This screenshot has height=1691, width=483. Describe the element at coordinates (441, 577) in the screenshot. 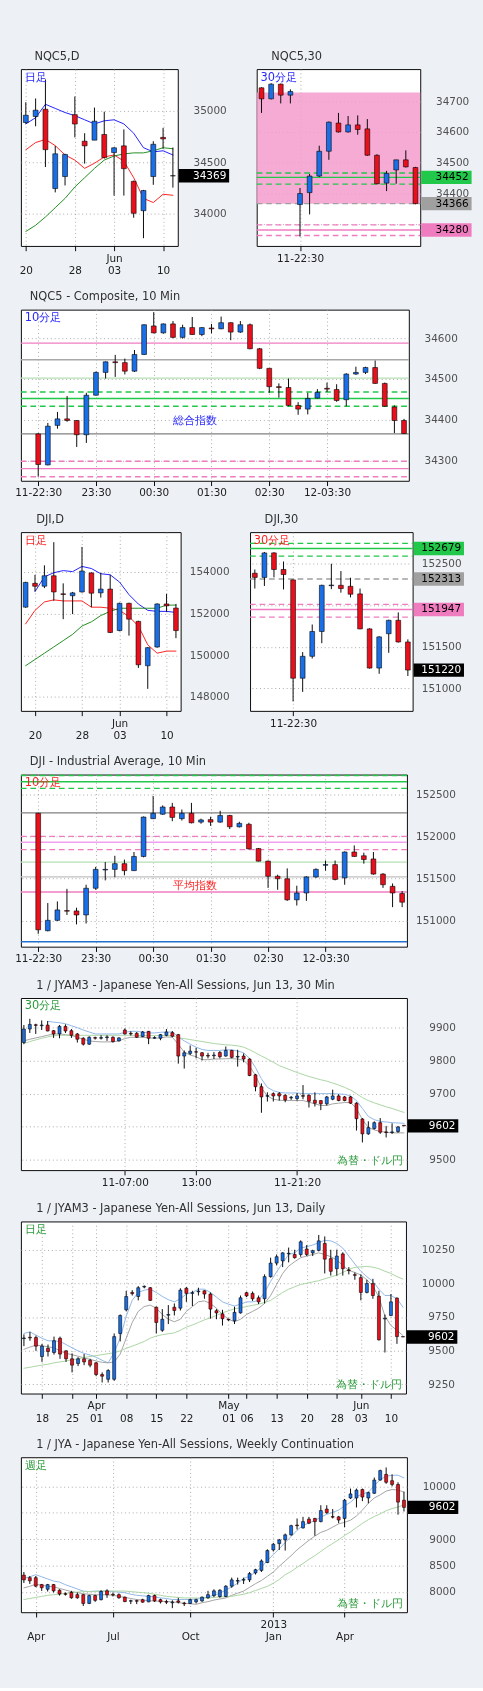

I see `ref-line-label: 152313` at that location.